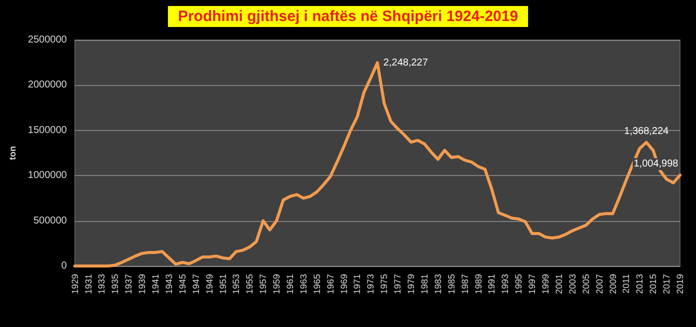 The height and width of the screenshot is (327, 696). Describe the element at coordinates (343, 284) in the screenshot. I see `x-tick-label: 1969` at that location.